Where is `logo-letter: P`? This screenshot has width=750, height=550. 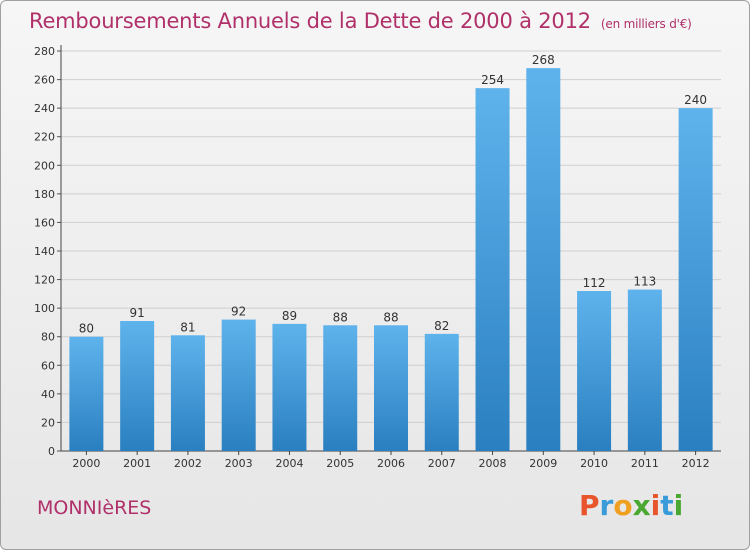 logo-letter: P is located at coordinates (589, 505).